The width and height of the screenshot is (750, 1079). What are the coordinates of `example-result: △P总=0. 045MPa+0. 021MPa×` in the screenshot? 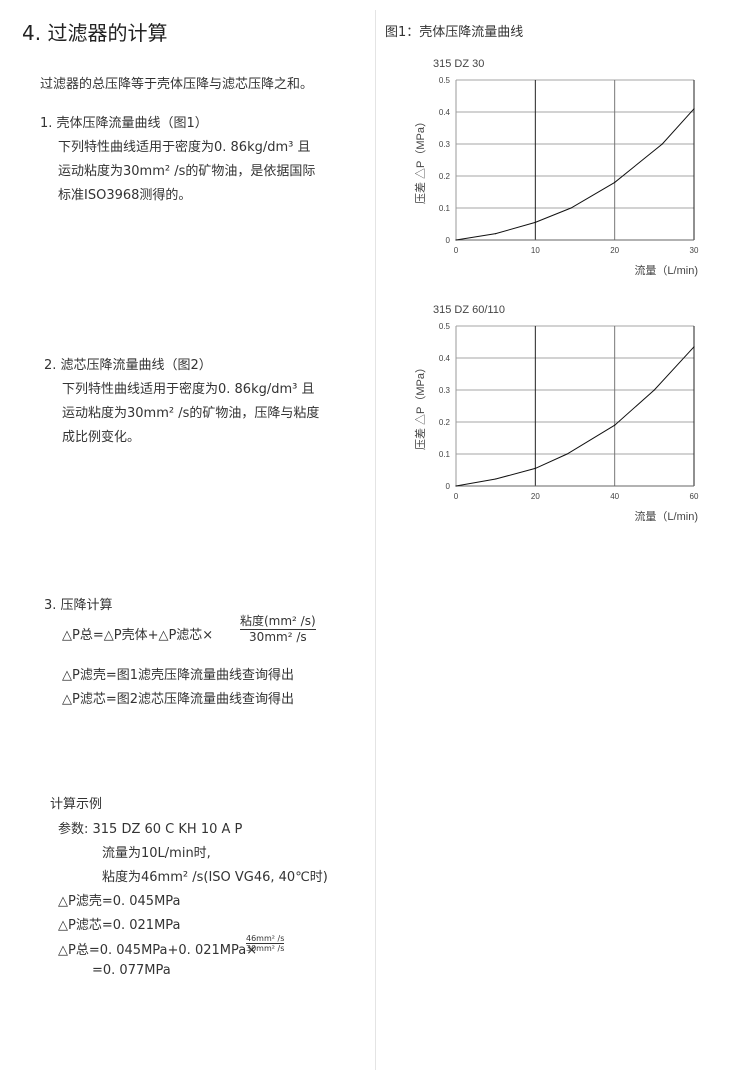 It's located at (158, 950).